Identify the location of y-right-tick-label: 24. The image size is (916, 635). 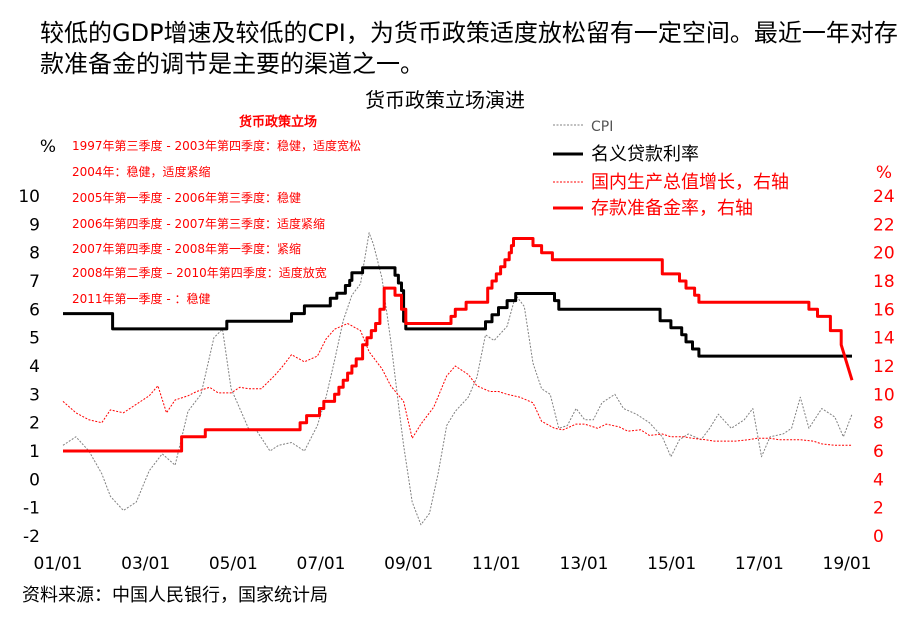
(884, 197).